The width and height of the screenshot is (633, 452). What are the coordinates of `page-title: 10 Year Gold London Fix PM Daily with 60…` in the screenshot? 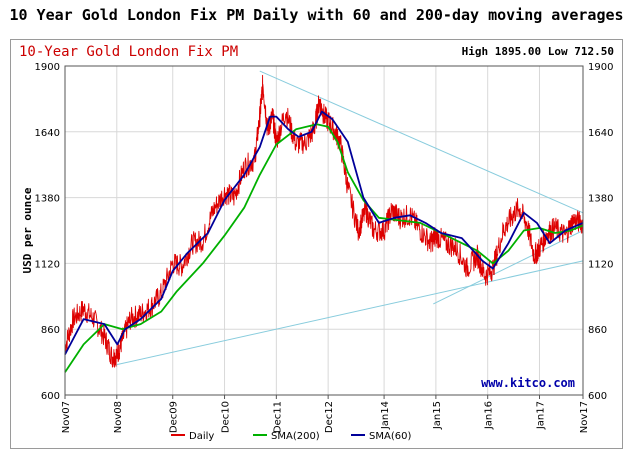 It's located at (316, 15).